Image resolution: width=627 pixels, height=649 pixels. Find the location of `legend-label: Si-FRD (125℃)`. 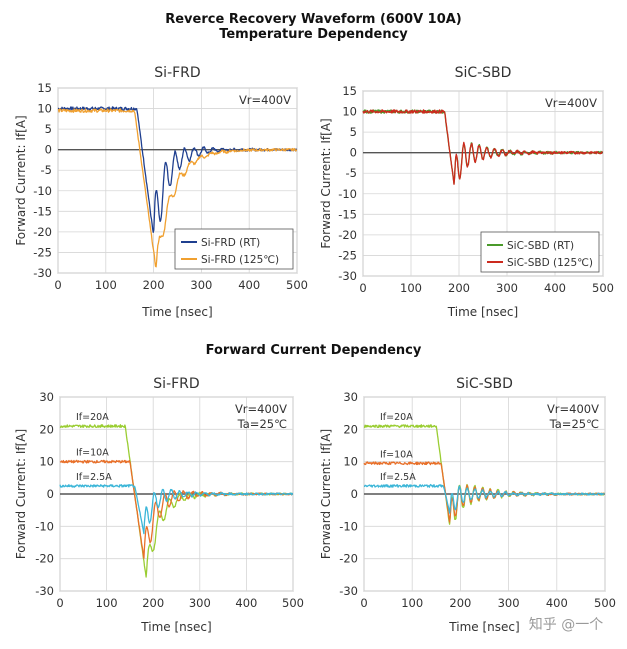

legend-label: Si-FRD (125℃) is located at coordinates (240, 260).